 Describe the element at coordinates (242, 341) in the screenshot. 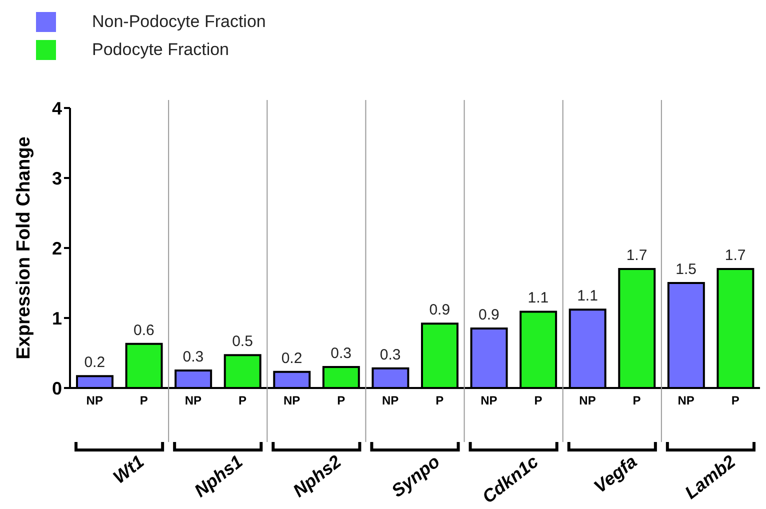

I see `data-label: 0.5` at that location.